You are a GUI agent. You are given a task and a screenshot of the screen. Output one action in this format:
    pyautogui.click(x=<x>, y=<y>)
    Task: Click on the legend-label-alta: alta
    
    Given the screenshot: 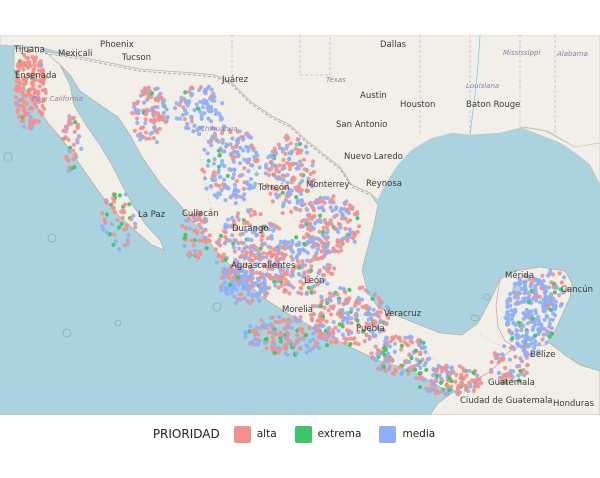 What is the action you would take?
    pyautogui.click(x=266, y=434)
    